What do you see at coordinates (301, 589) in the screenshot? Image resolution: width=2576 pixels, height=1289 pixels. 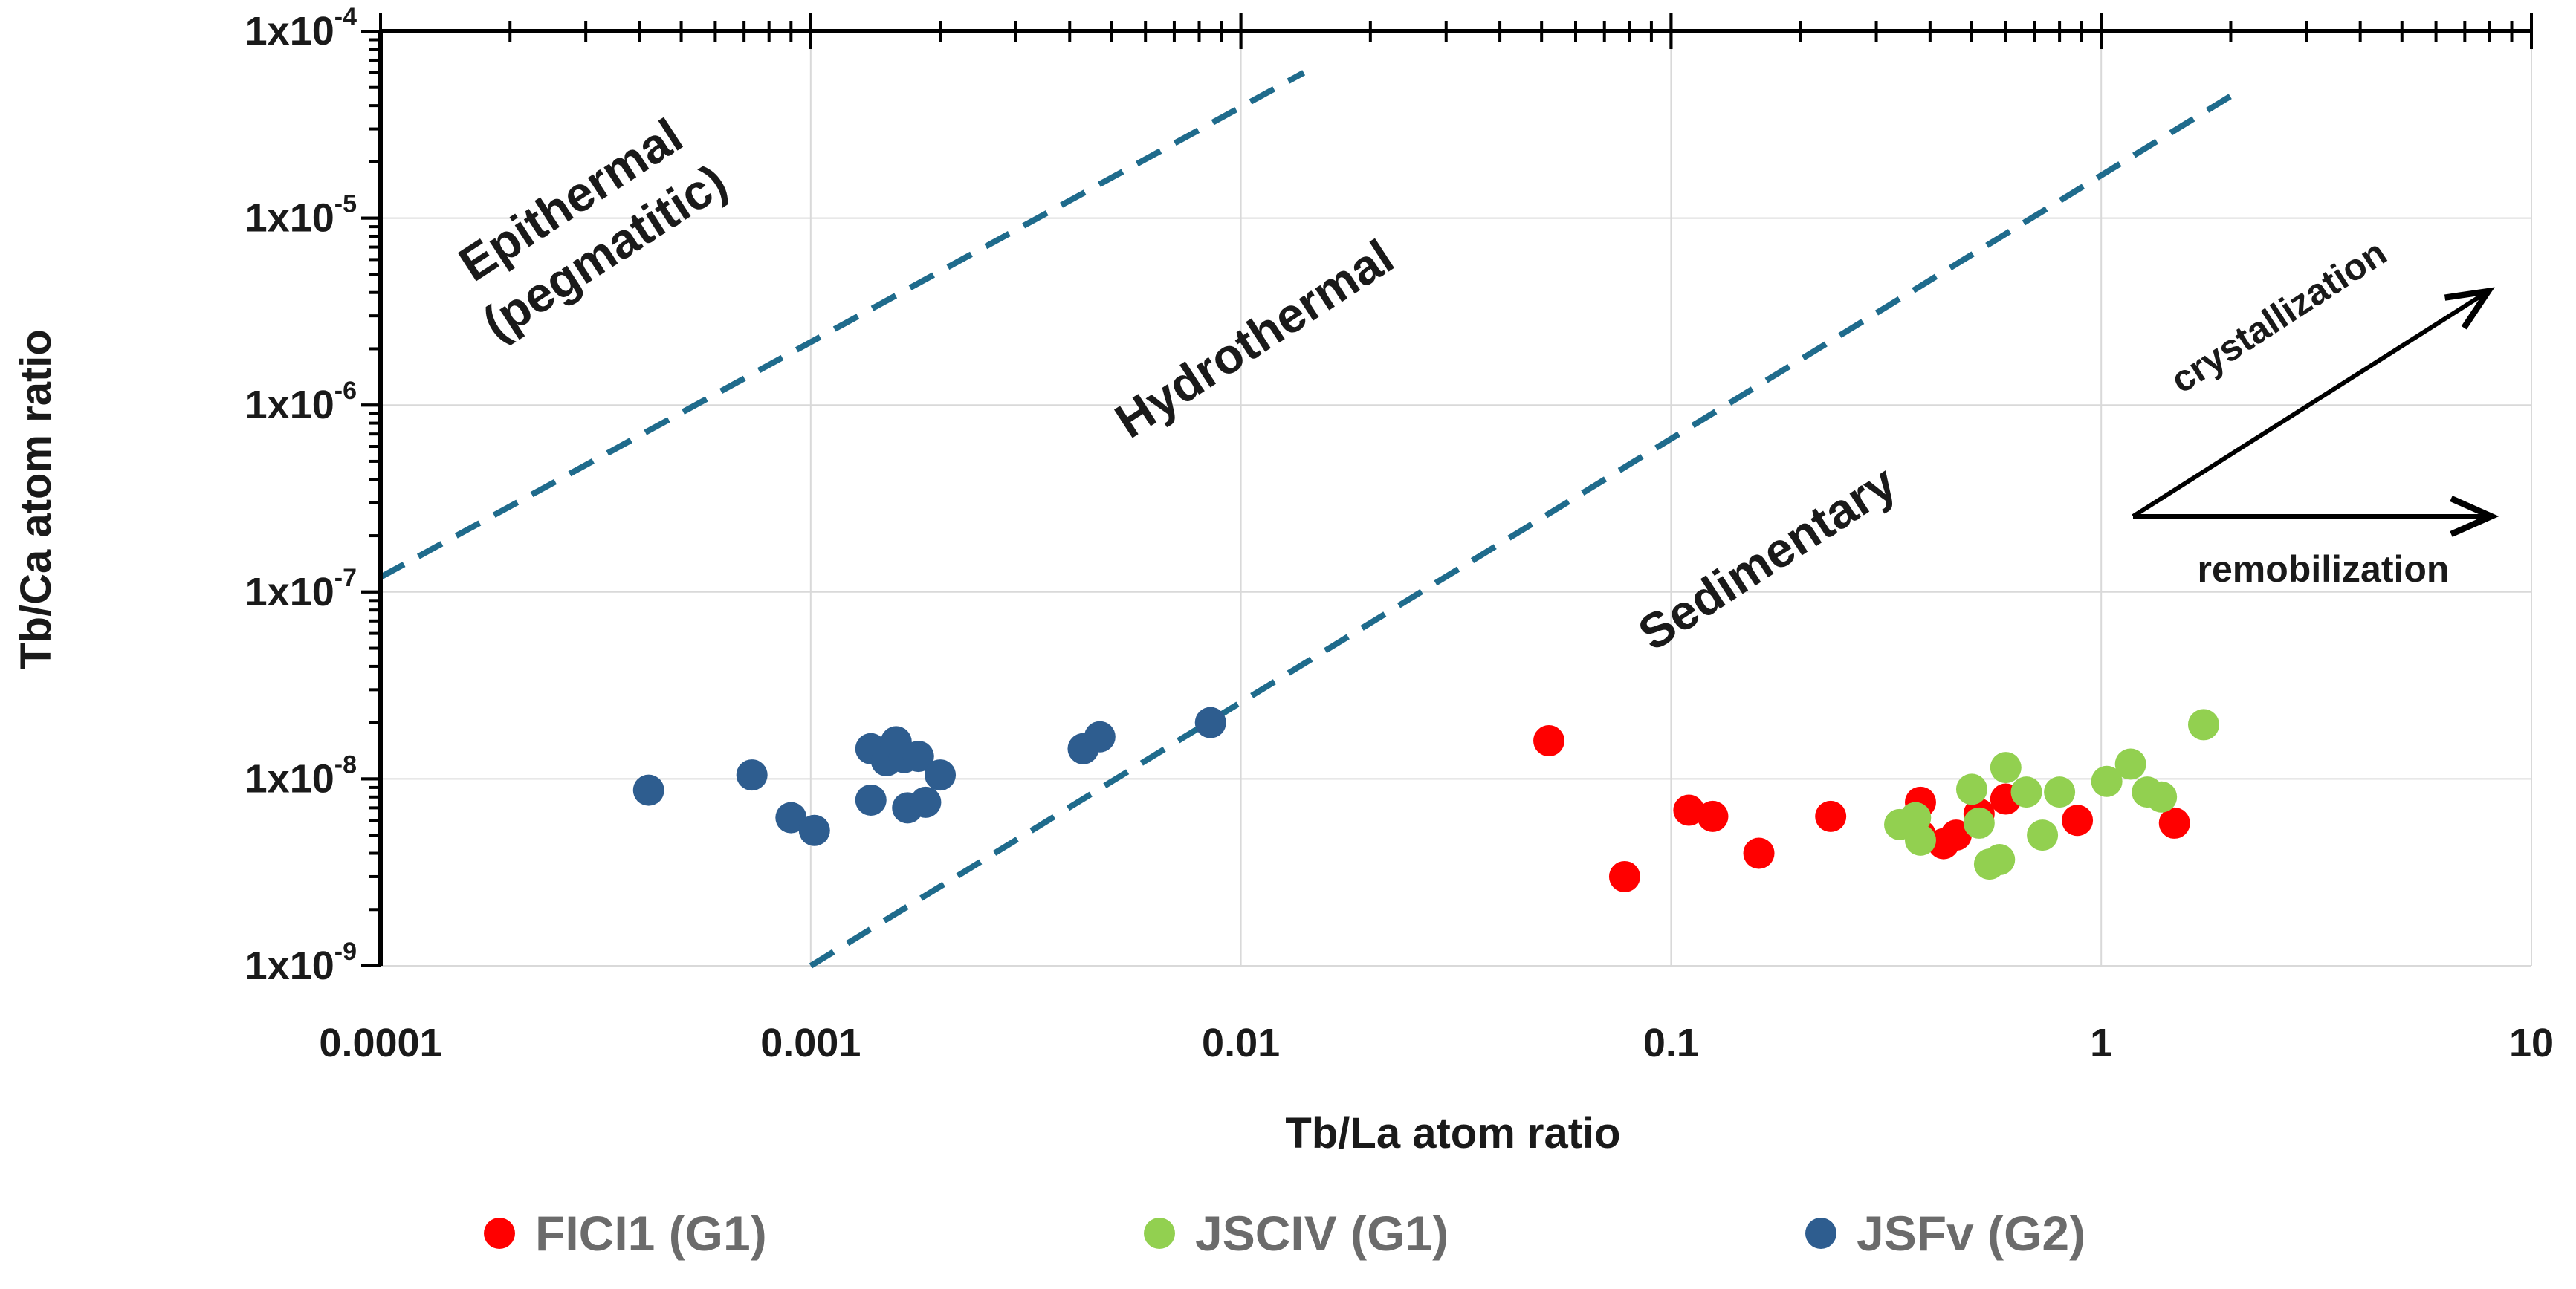 I see `y-tick-label: 1x10⁻⁷` at bounding box center [301, 589].